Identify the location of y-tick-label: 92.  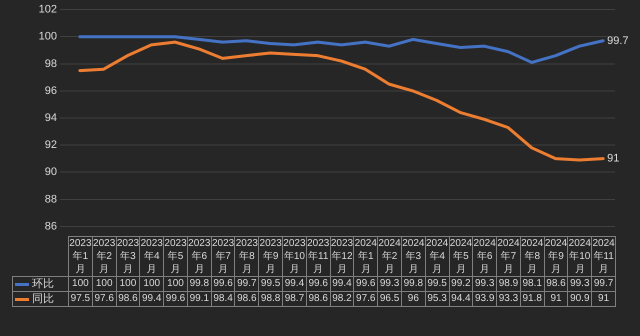
(50, 145).